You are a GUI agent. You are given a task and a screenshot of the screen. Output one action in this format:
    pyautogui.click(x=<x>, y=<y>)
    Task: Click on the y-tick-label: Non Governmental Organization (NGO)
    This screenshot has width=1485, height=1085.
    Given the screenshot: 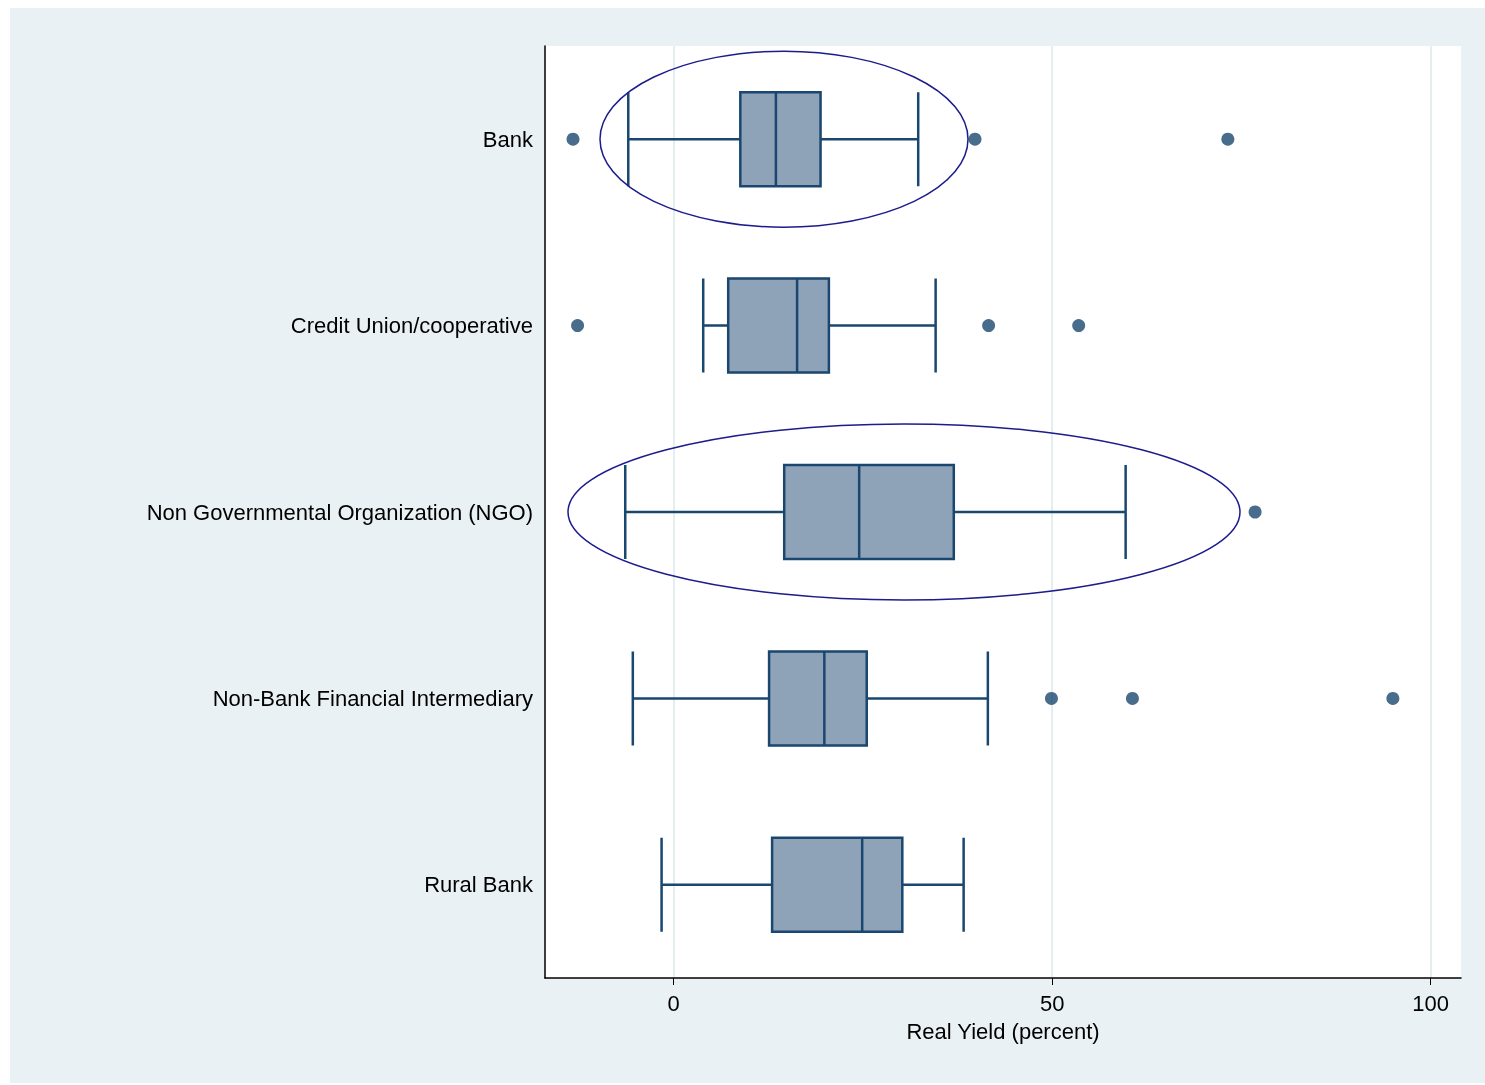 What is the action you would take?
    pyautogui.click(x=339, y=512)
    